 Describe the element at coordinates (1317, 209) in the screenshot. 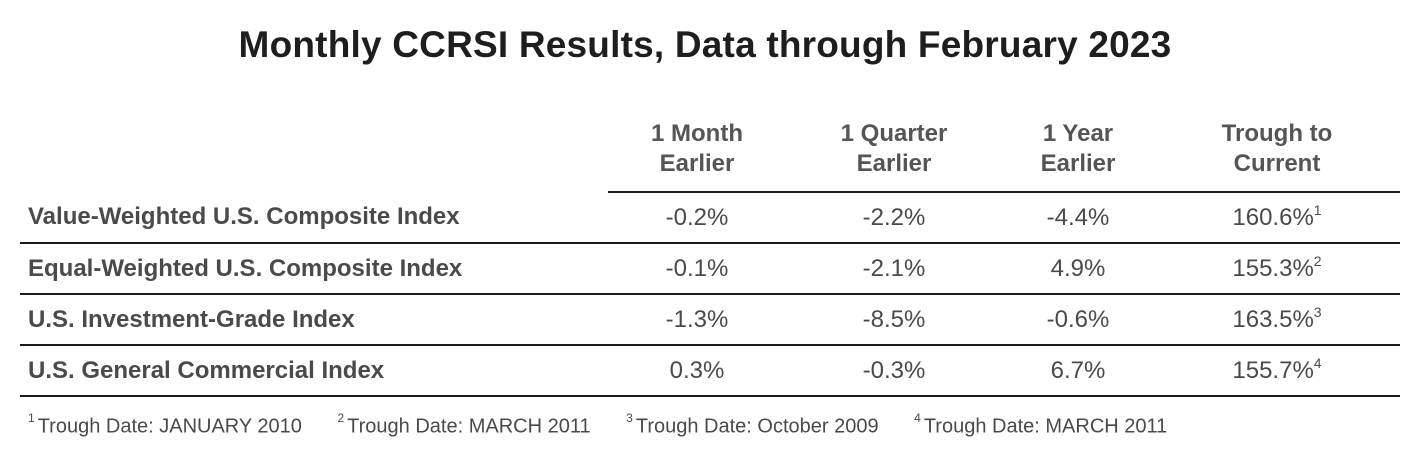

I see `footnote-marker: 1` at that location.